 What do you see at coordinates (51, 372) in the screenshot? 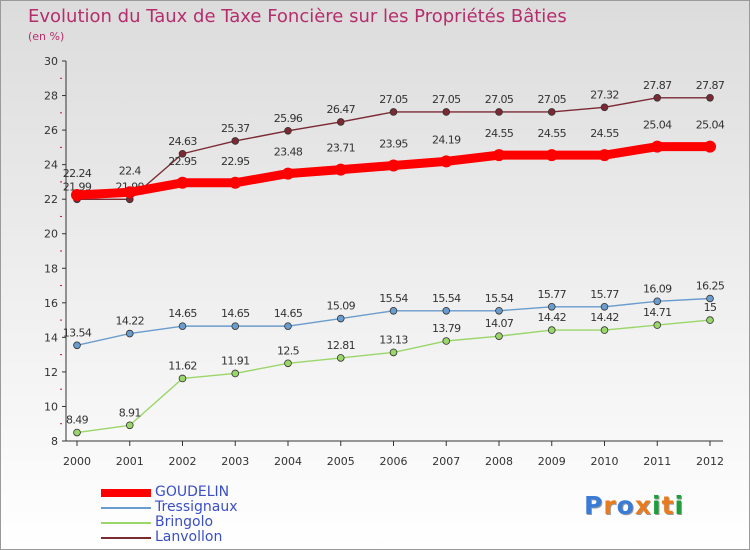
I see `y-tick-label: 12` at bounding box center [51, 372].